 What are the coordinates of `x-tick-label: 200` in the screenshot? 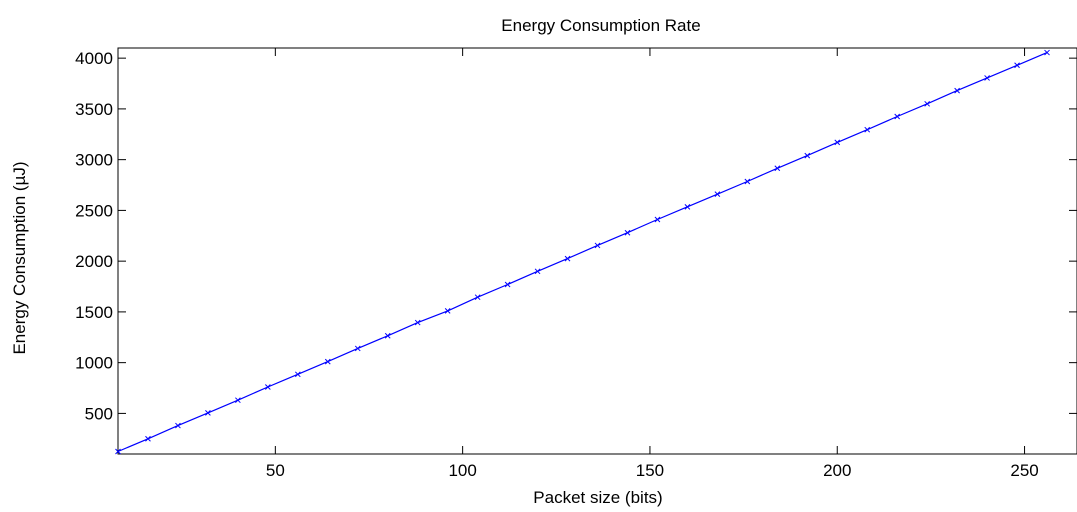 It's located at (837, 470).